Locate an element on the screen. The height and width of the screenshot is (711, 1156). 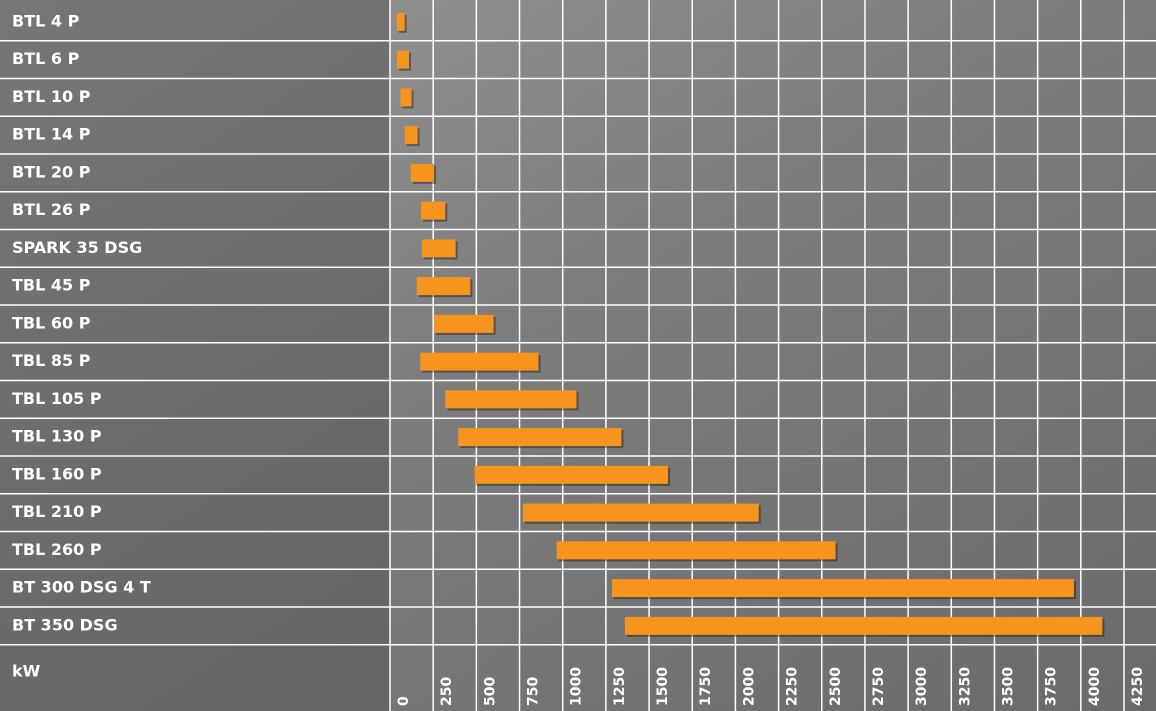
x-tick-label: 250 is located at coordinates (447, 691).